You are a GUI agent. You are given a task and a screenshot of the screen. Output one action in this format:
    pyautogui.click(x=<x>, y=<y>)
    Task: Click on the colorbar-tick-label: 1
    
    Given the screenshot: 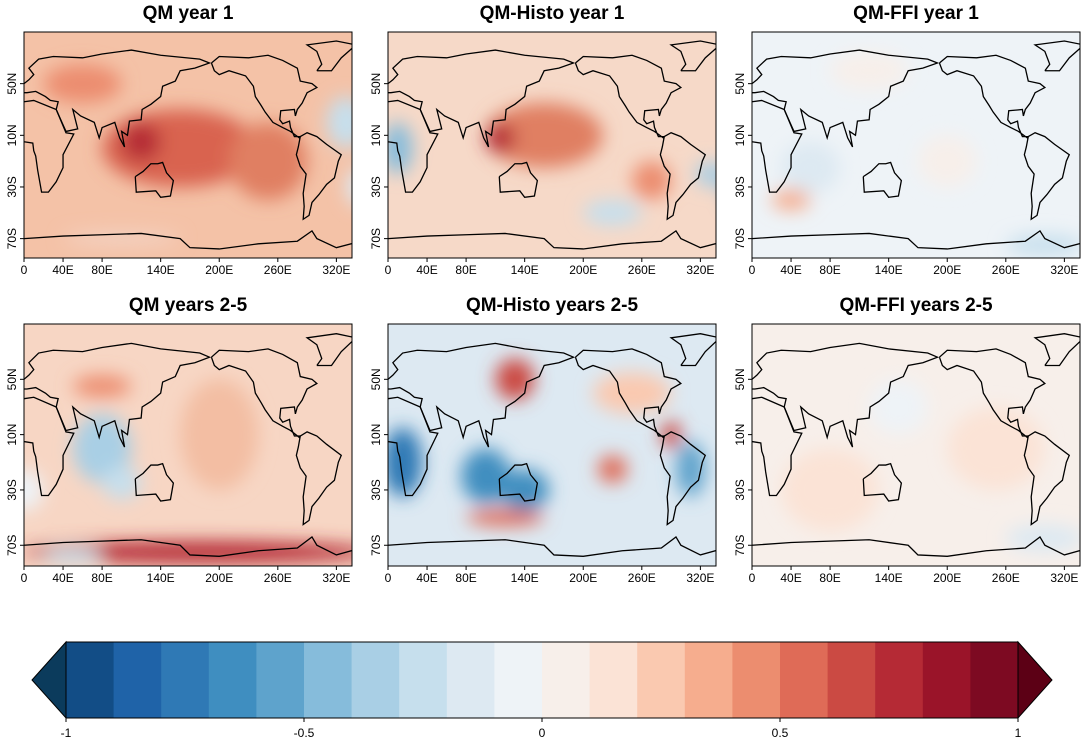 What is the action you would take?
    pyautogui.click(x=1018, y=733)
    